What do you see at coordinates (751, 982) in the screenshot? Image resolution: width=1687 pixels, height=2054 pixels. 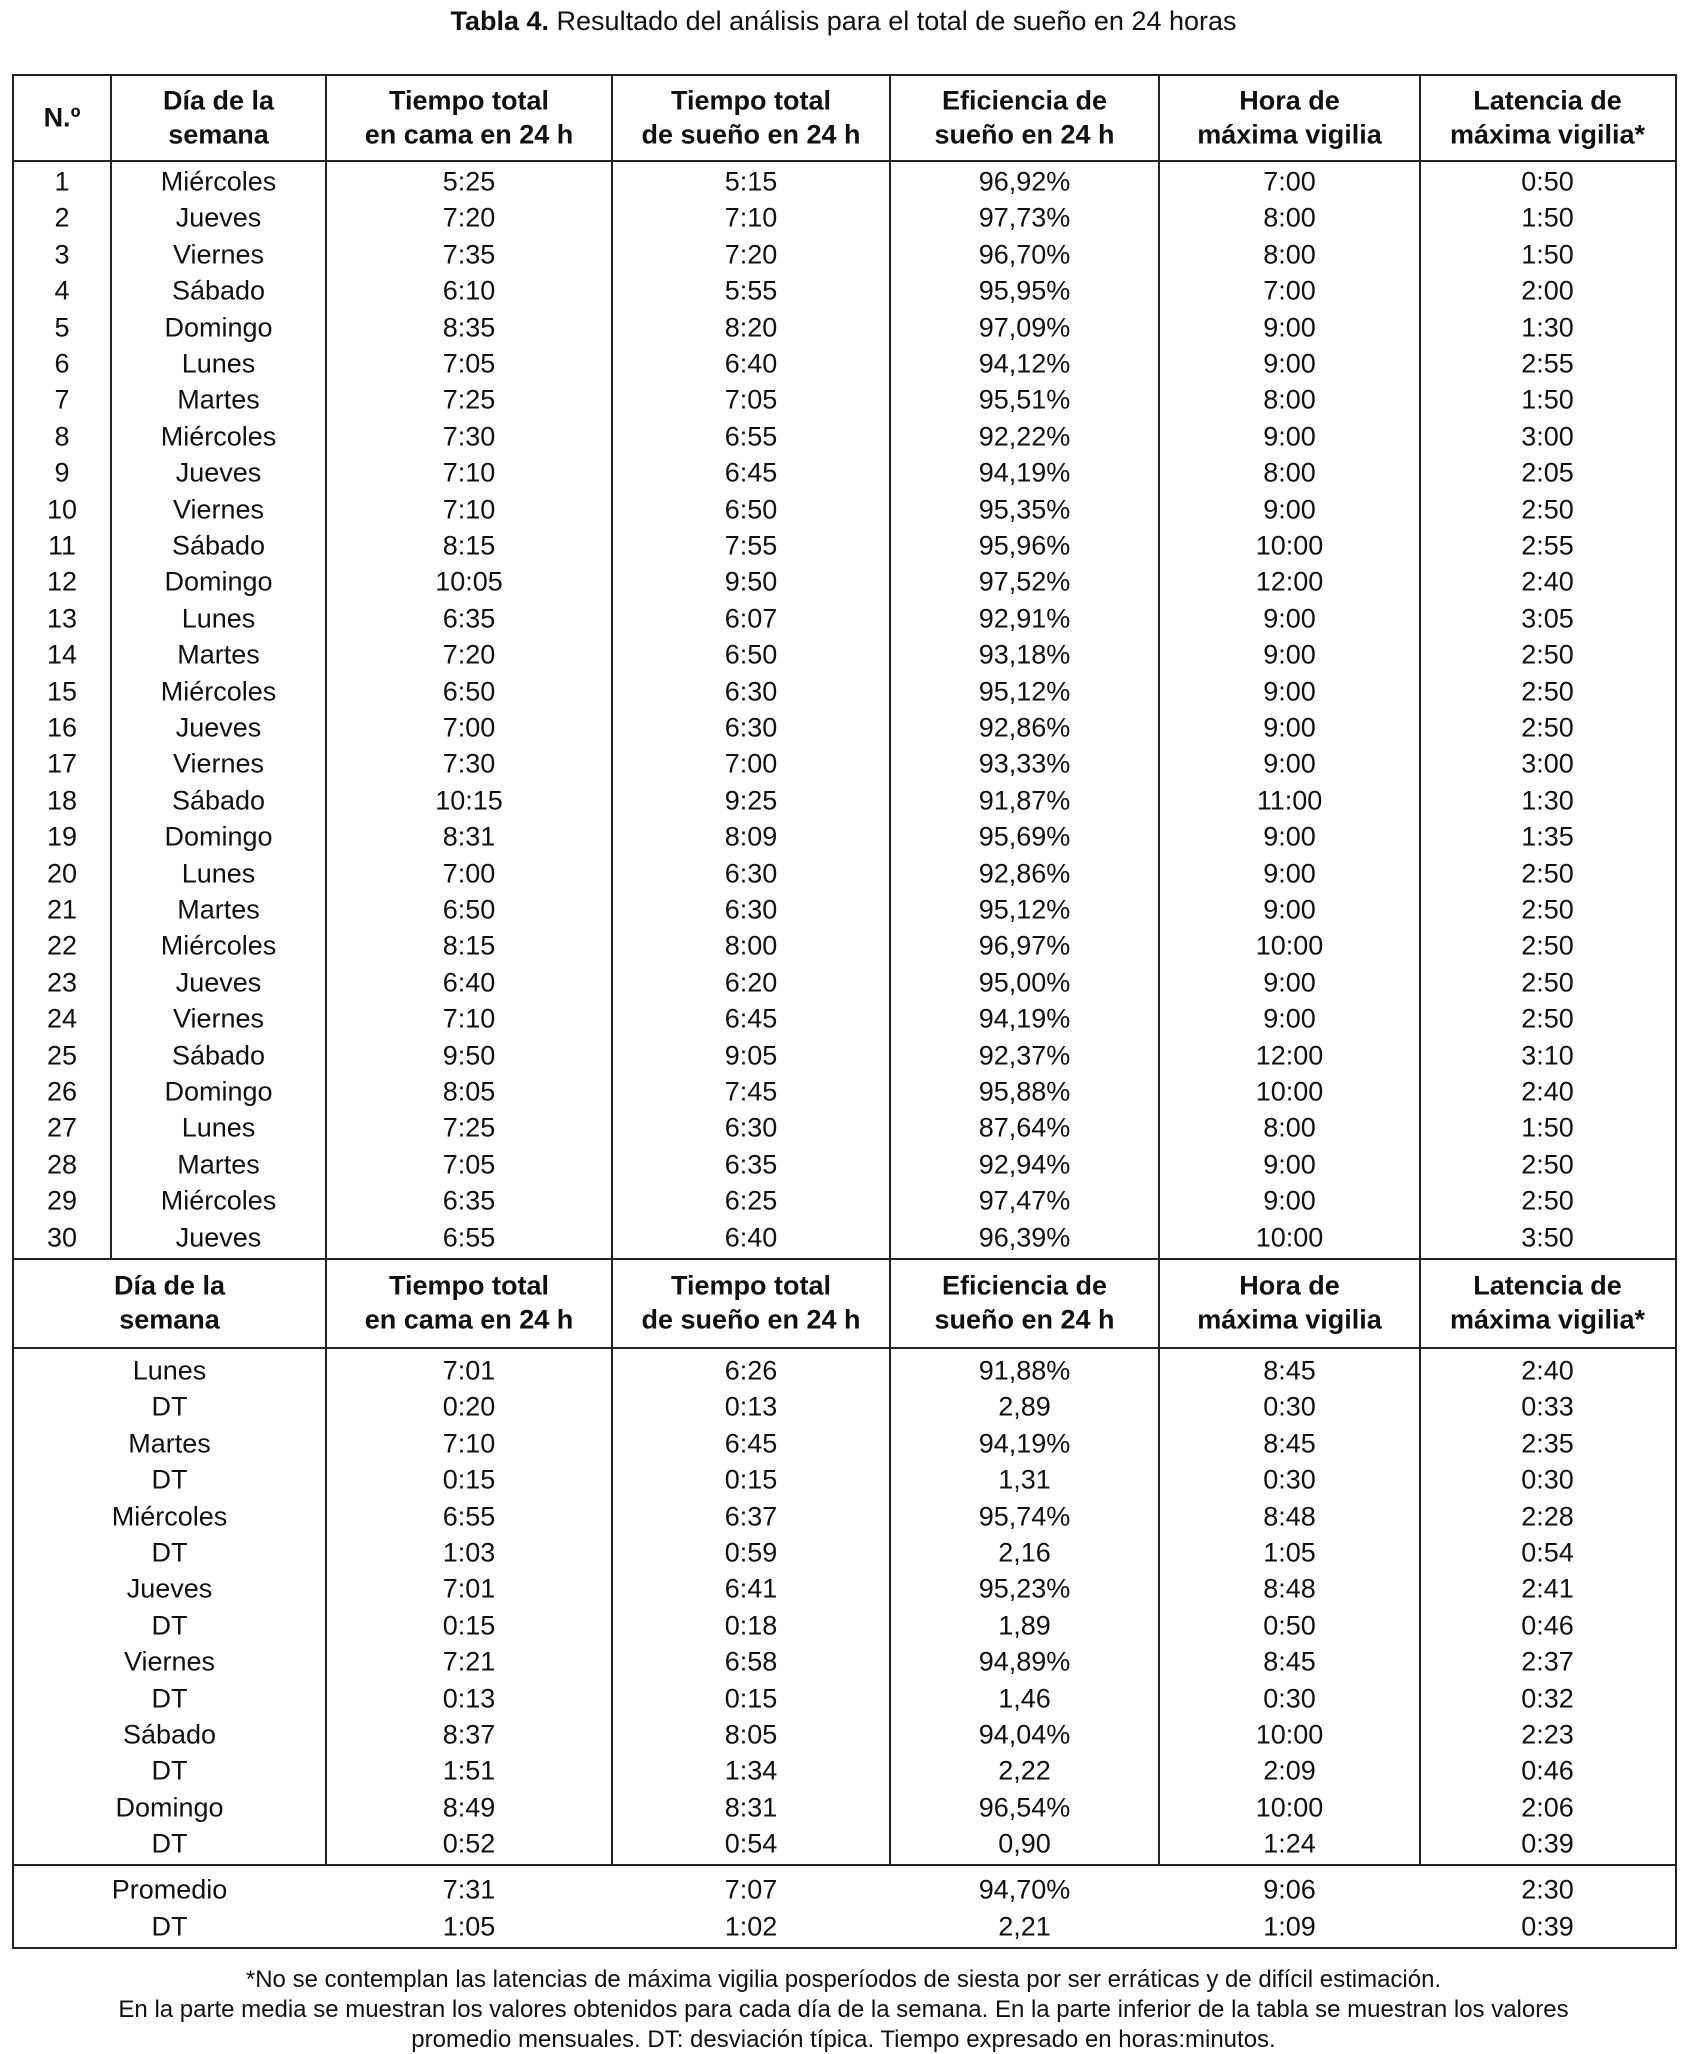 I see `table-cell: 6:20` at bounding box center [751, 982].